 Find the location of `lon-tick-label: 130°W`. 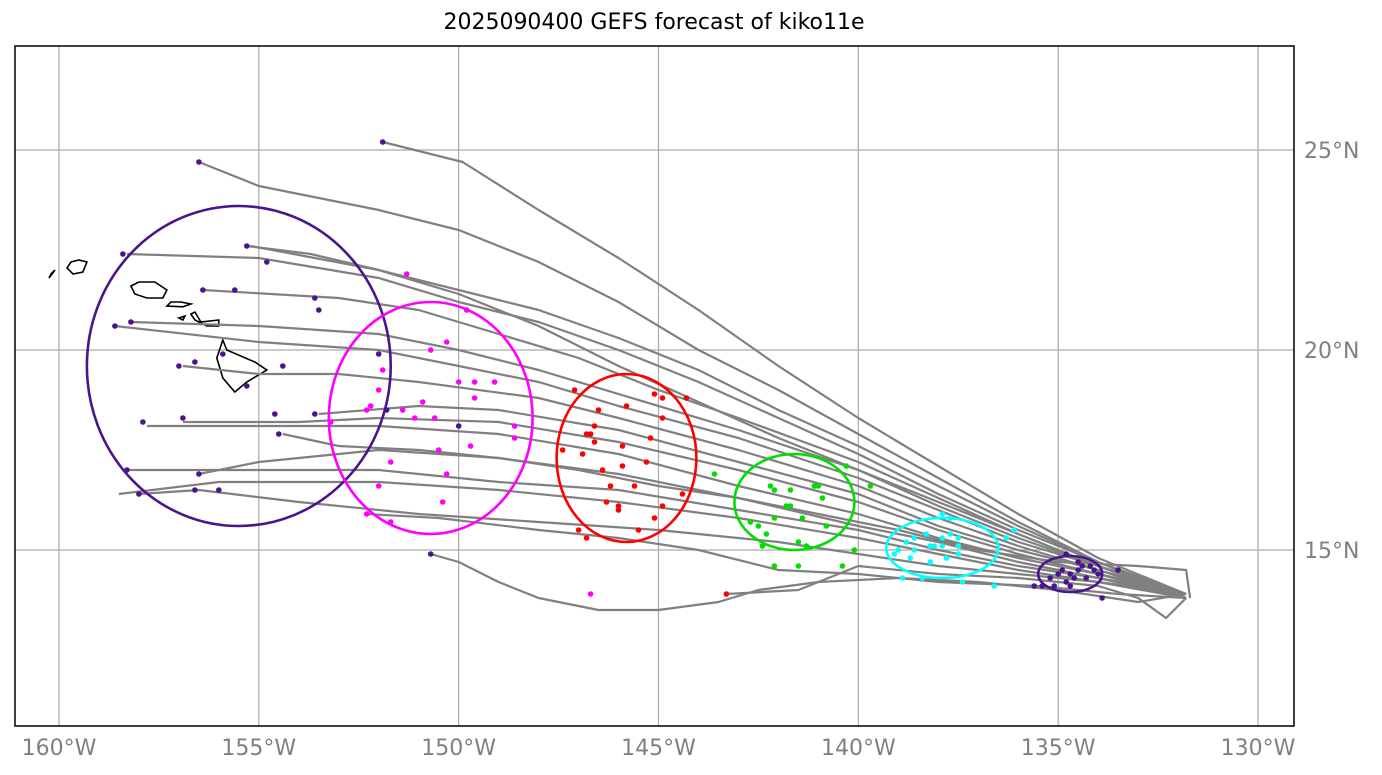

lon-tick-label: 130°W is located at coordinates (1258, 748).